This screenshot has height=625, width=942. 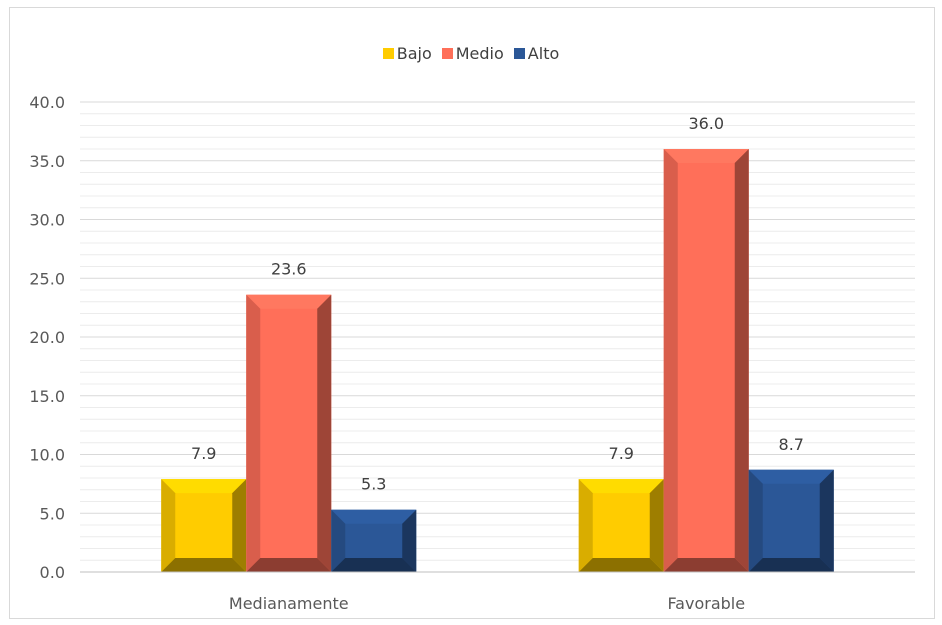 What do you see at coordinates (289, 269) in the screenshot?
I see `data-label: 23.6` at bounding box center [289, 269].